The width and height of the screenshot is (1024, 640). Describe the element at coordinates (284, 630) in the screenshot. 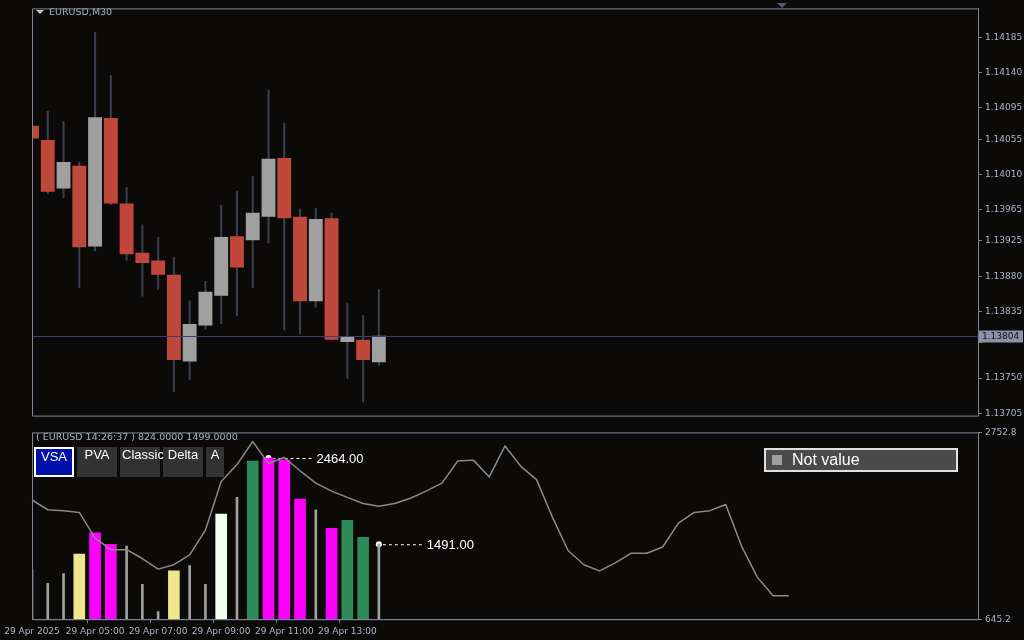

I see `x-tick-label: 29 Apr 11:00` at that location.